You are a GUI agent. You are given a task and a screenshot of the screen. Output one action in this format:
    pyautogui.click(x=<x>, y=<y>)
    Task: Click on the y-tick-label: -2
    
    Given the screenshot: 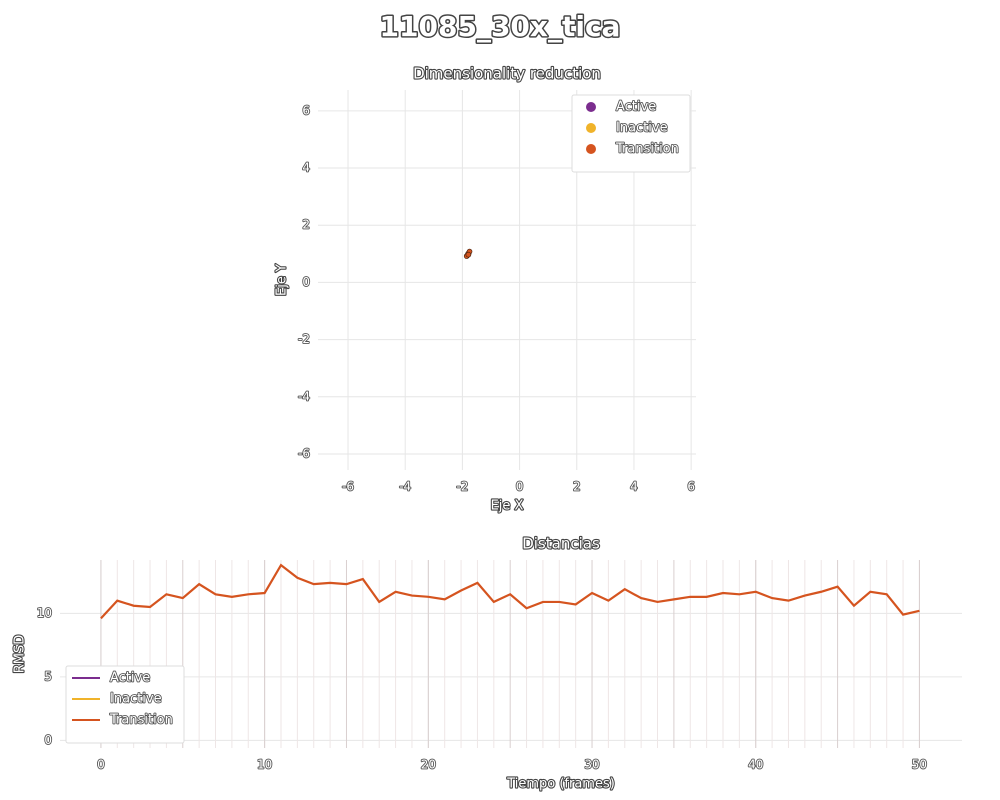 What is the action you would take?
    pyautogui.click(x=304, y=339)
    